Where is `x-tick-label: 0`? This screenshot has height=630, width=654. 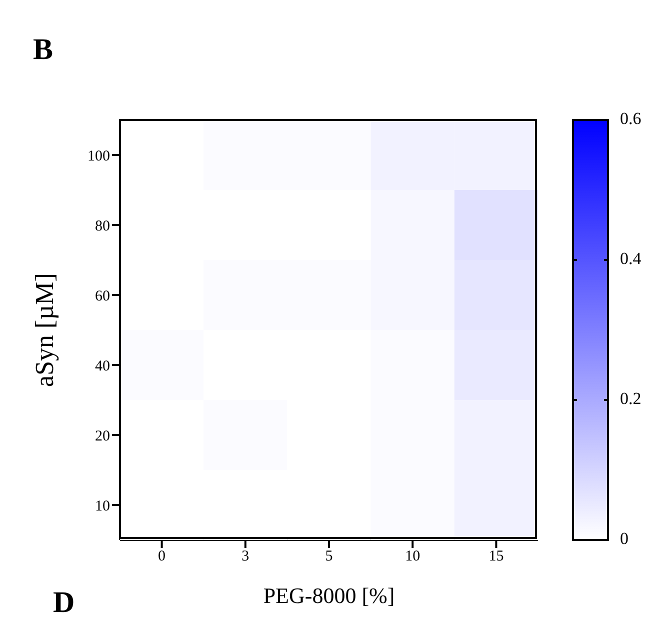
x-tick-label: 0 is located at coordinates (162, 556).